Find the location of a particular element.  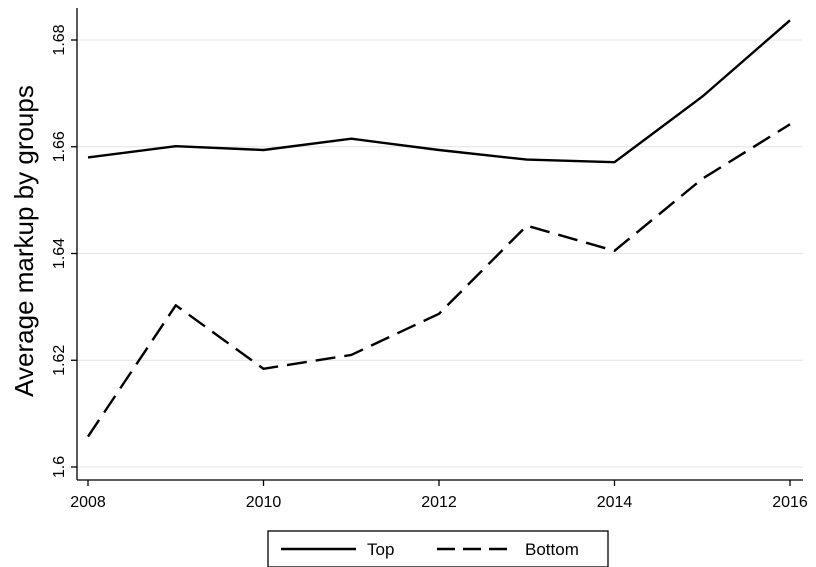

x-tick-label: 2014 is located at coordinates (615, 502).